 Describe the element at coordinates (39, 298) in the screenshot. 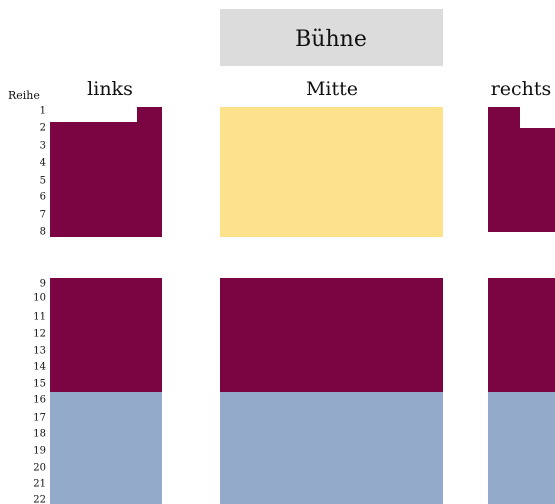

I see `row-number: 10` at that location.